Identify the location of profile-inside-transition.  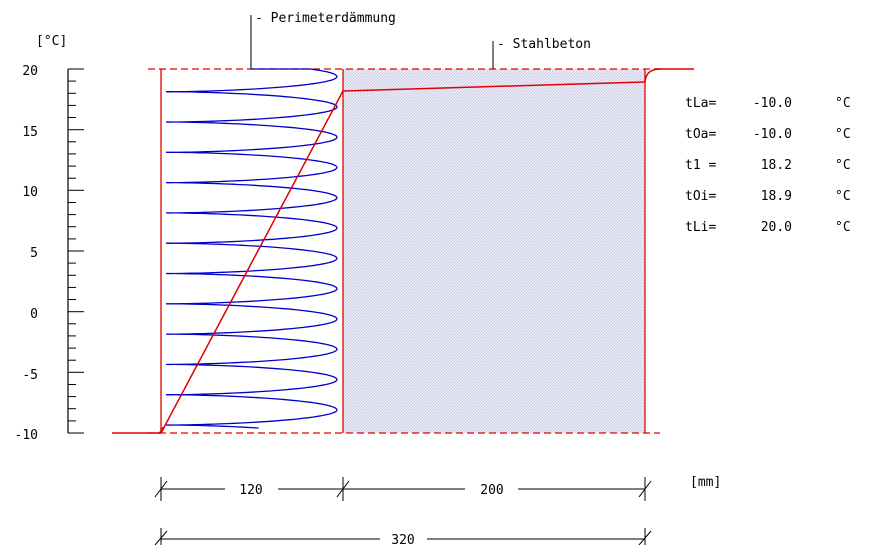
(652, 75).